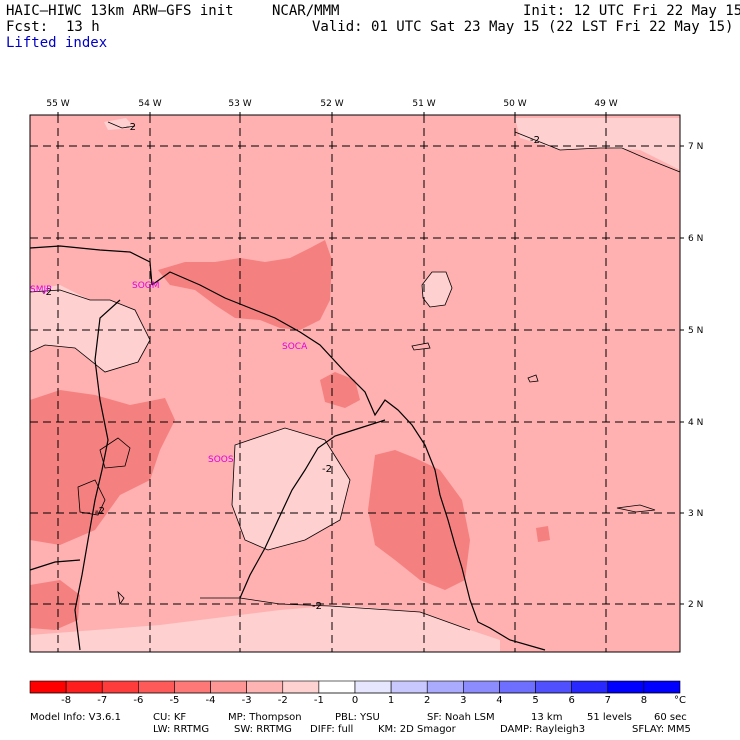 This screenshot has width=740, height=740. Describe the element at coordinates (306, 11) in the screenshot. I see `organization: NCAR/MMM` at that location.